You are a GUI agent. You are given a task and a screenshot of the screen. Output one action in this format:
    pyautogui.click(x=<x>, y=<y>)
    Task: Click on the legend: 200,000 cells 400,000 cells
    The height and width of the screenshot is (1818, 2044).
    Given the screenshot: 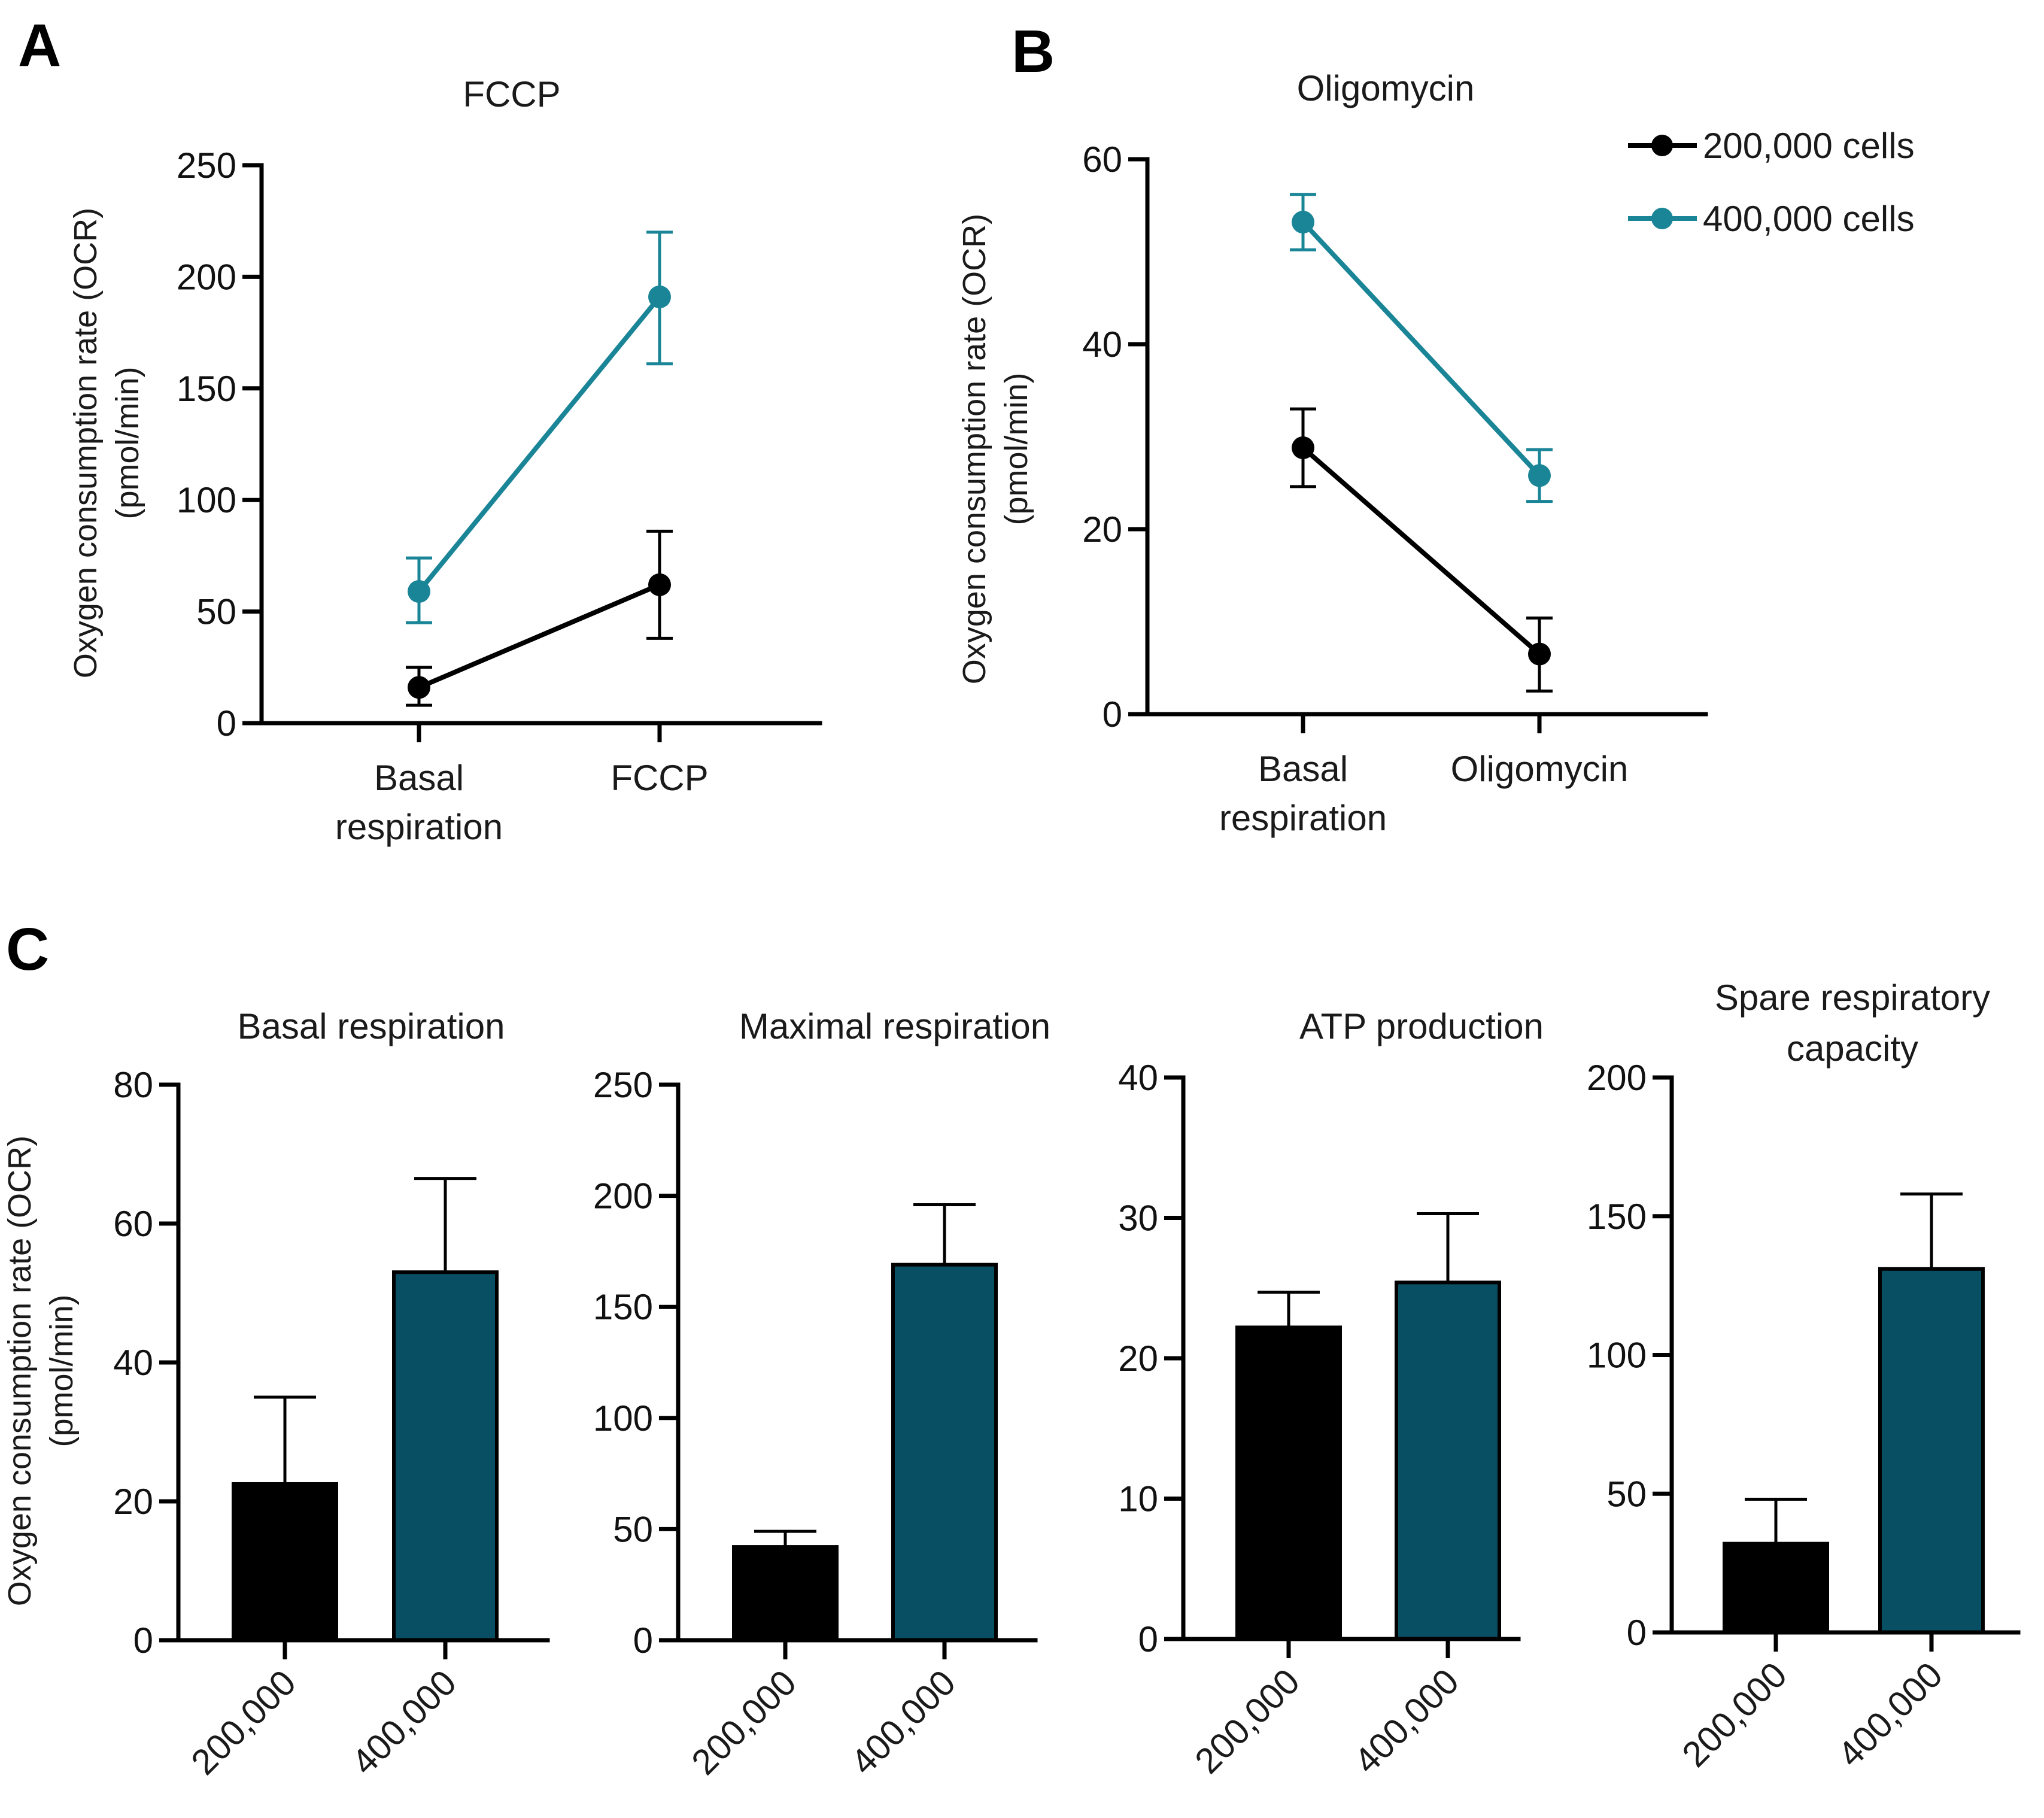 What is the action you would take?
    pyautogui.click(x=1771, y=182)
    